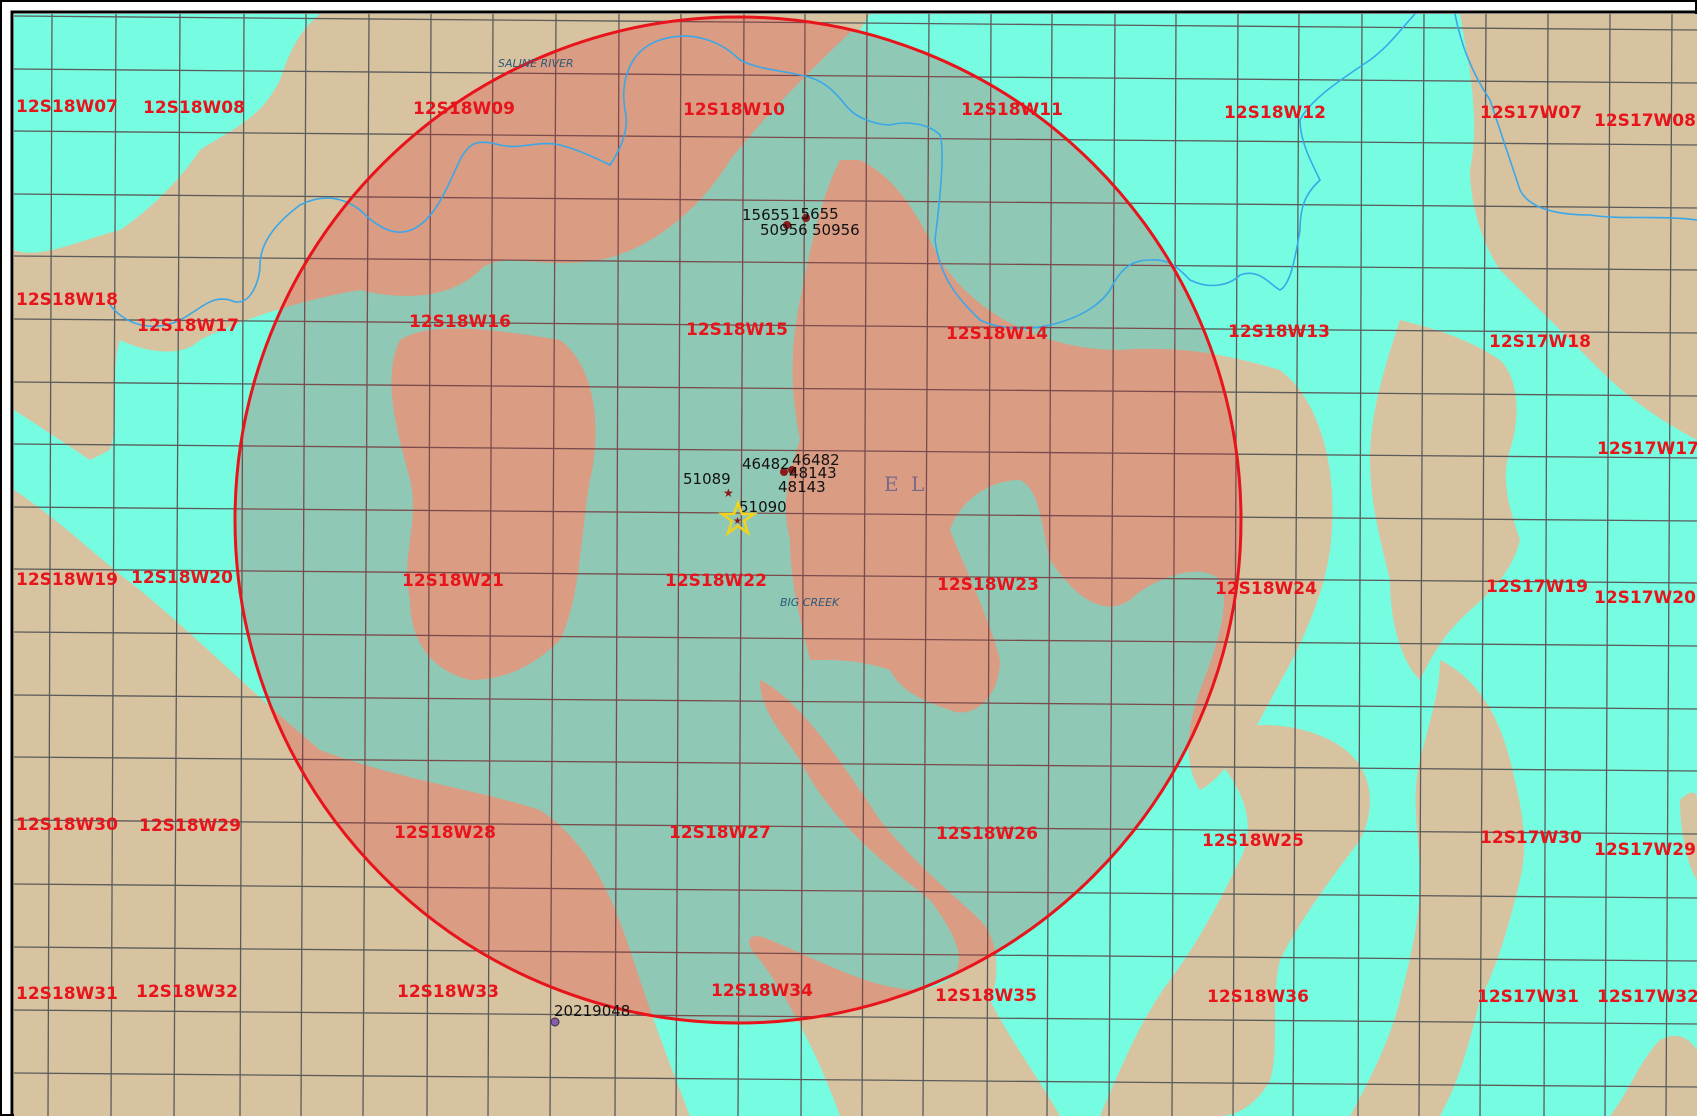 This screenshot has width=1697, height=1116. Describe the element at coordinates (720, 833) in the screenshot. I see `section-label: 12S18W27` at that location.